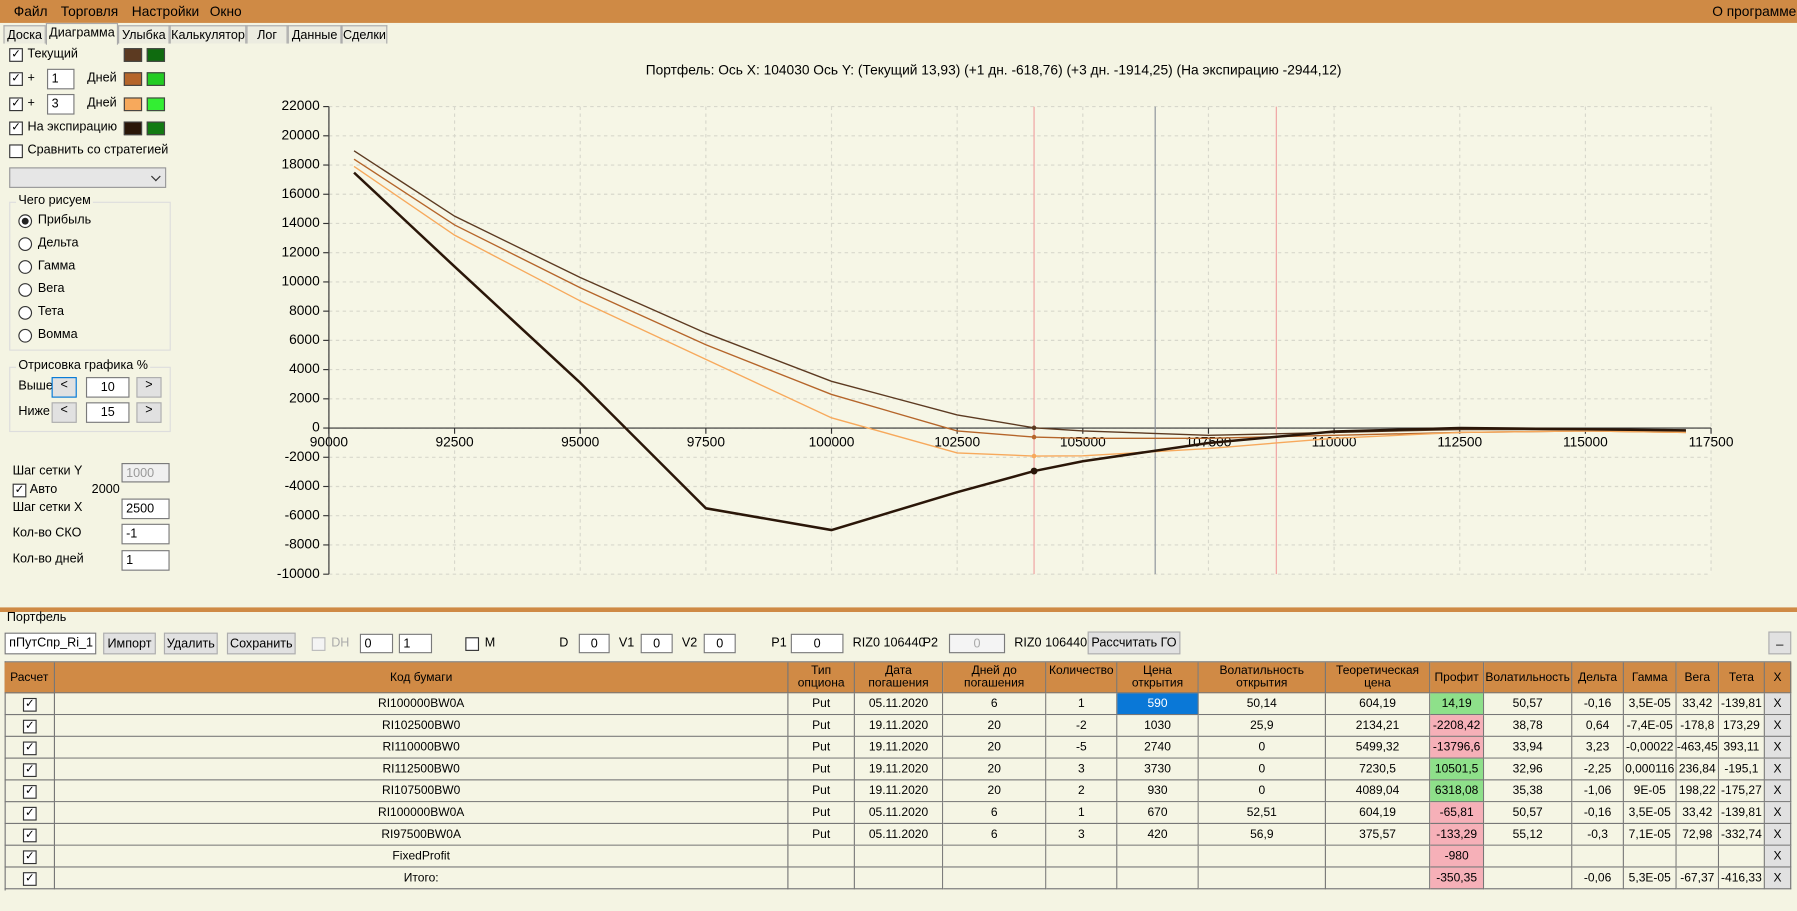 The image size is (1797, 911). I want to click on portfolio-title: Портфель, so click(36, 617).